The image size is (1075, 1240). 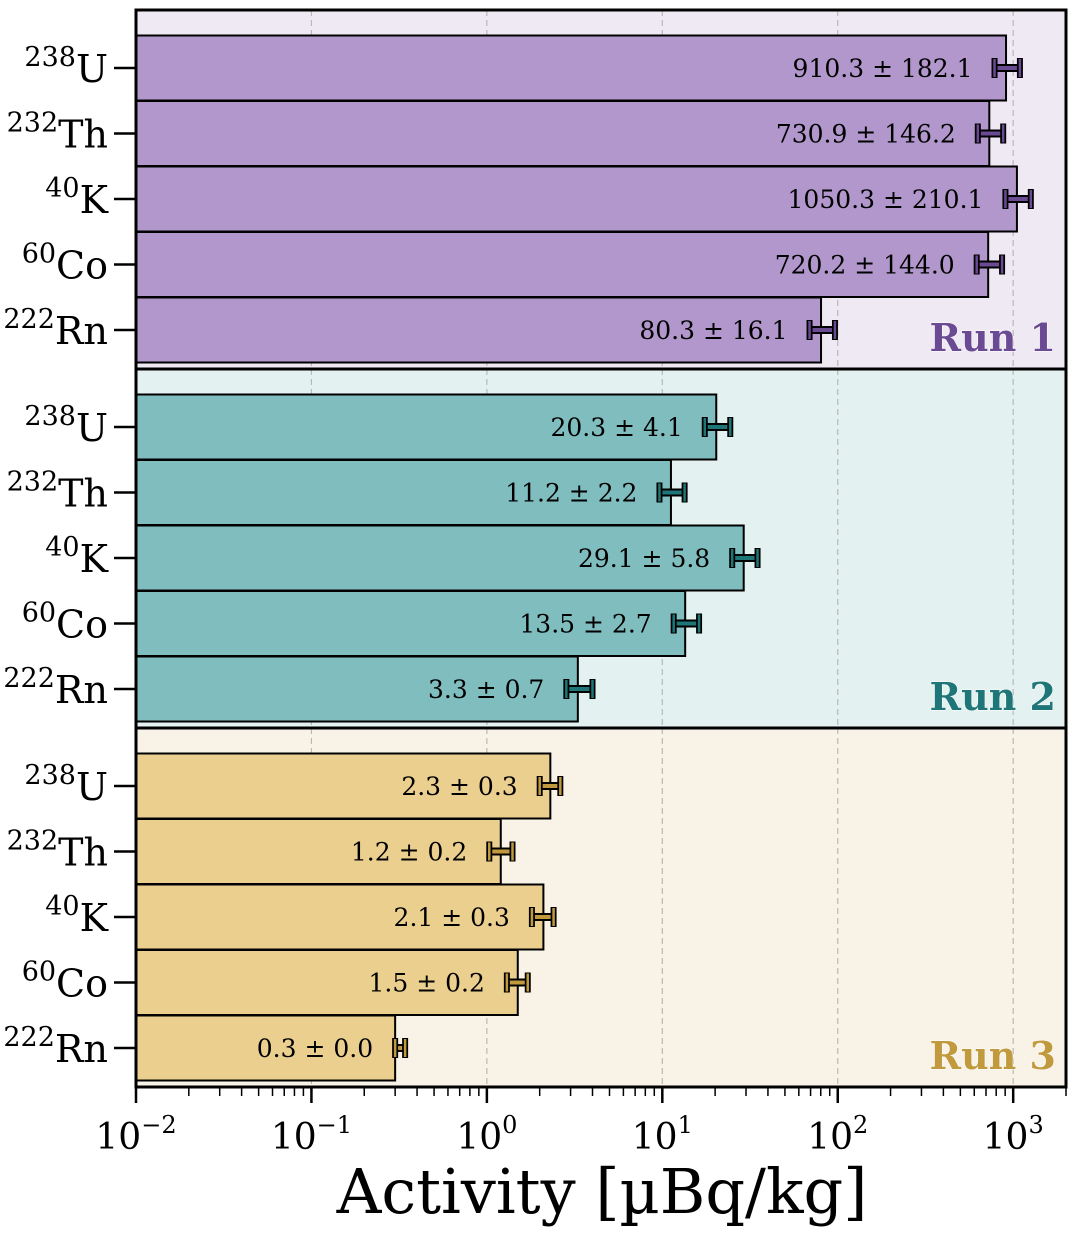 What do you see at coordinates (581, 1122) in the screenshot?
I see `x-axis: 10⁻² 10⁻¹ 10⁰ 10¹ 10² 10³` at bounding box center [581, 1122].